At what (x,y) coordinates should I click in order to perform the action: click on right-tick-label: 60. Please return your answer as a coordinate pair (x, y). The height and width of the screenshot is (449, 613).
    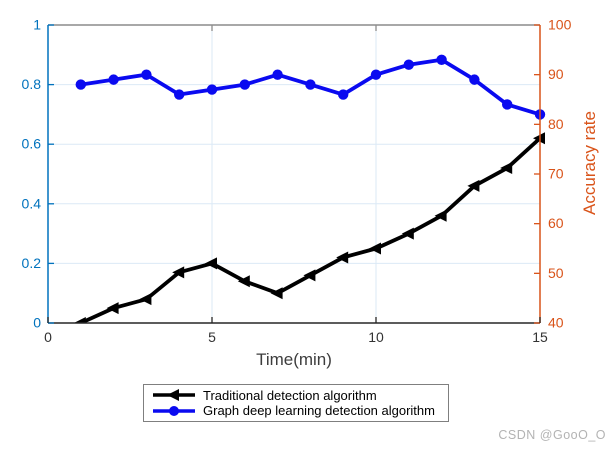
    Looking at the image, I should click on (556, 223).